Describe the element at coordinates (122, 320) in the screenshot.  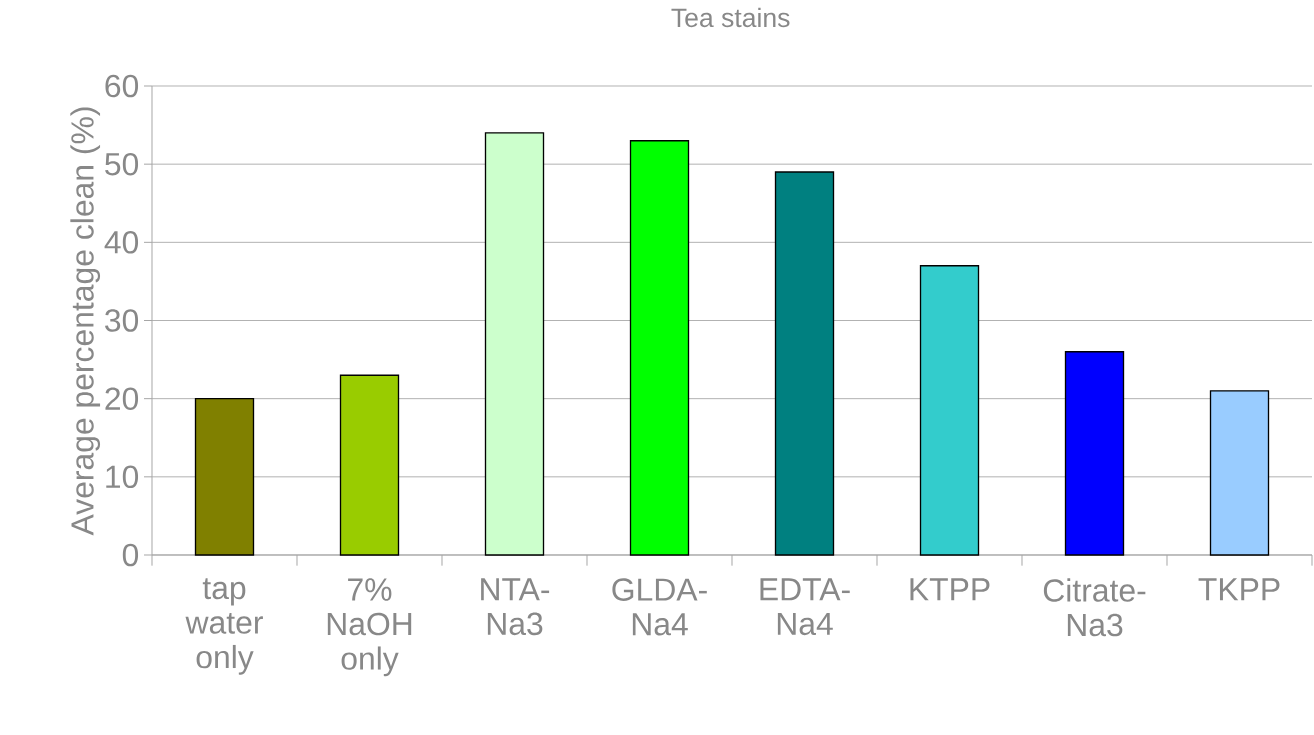
I see `y-tick-label: 30` at that location.